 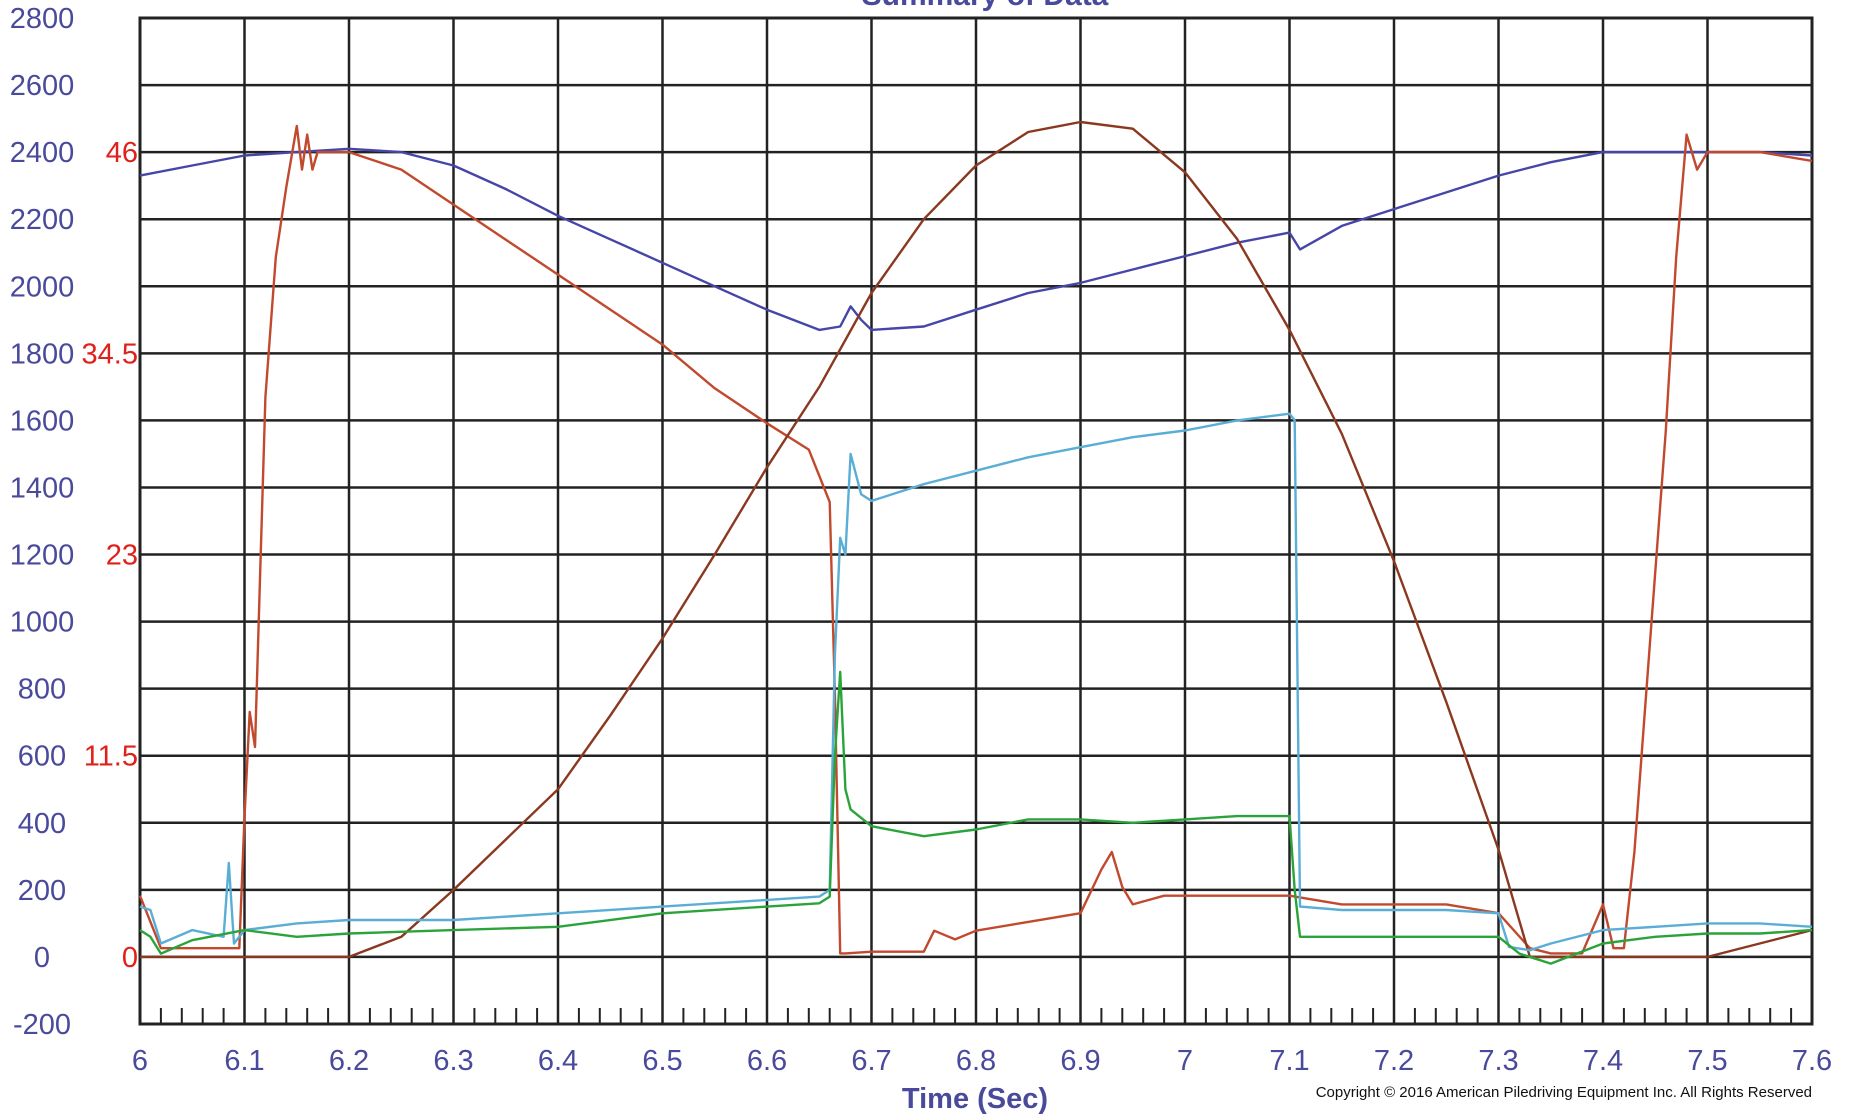 What do you see at coordinates (767, 1061) in the screenshot?
I see `x-tick-label: 6.6` at bounding box center [767, 1061].